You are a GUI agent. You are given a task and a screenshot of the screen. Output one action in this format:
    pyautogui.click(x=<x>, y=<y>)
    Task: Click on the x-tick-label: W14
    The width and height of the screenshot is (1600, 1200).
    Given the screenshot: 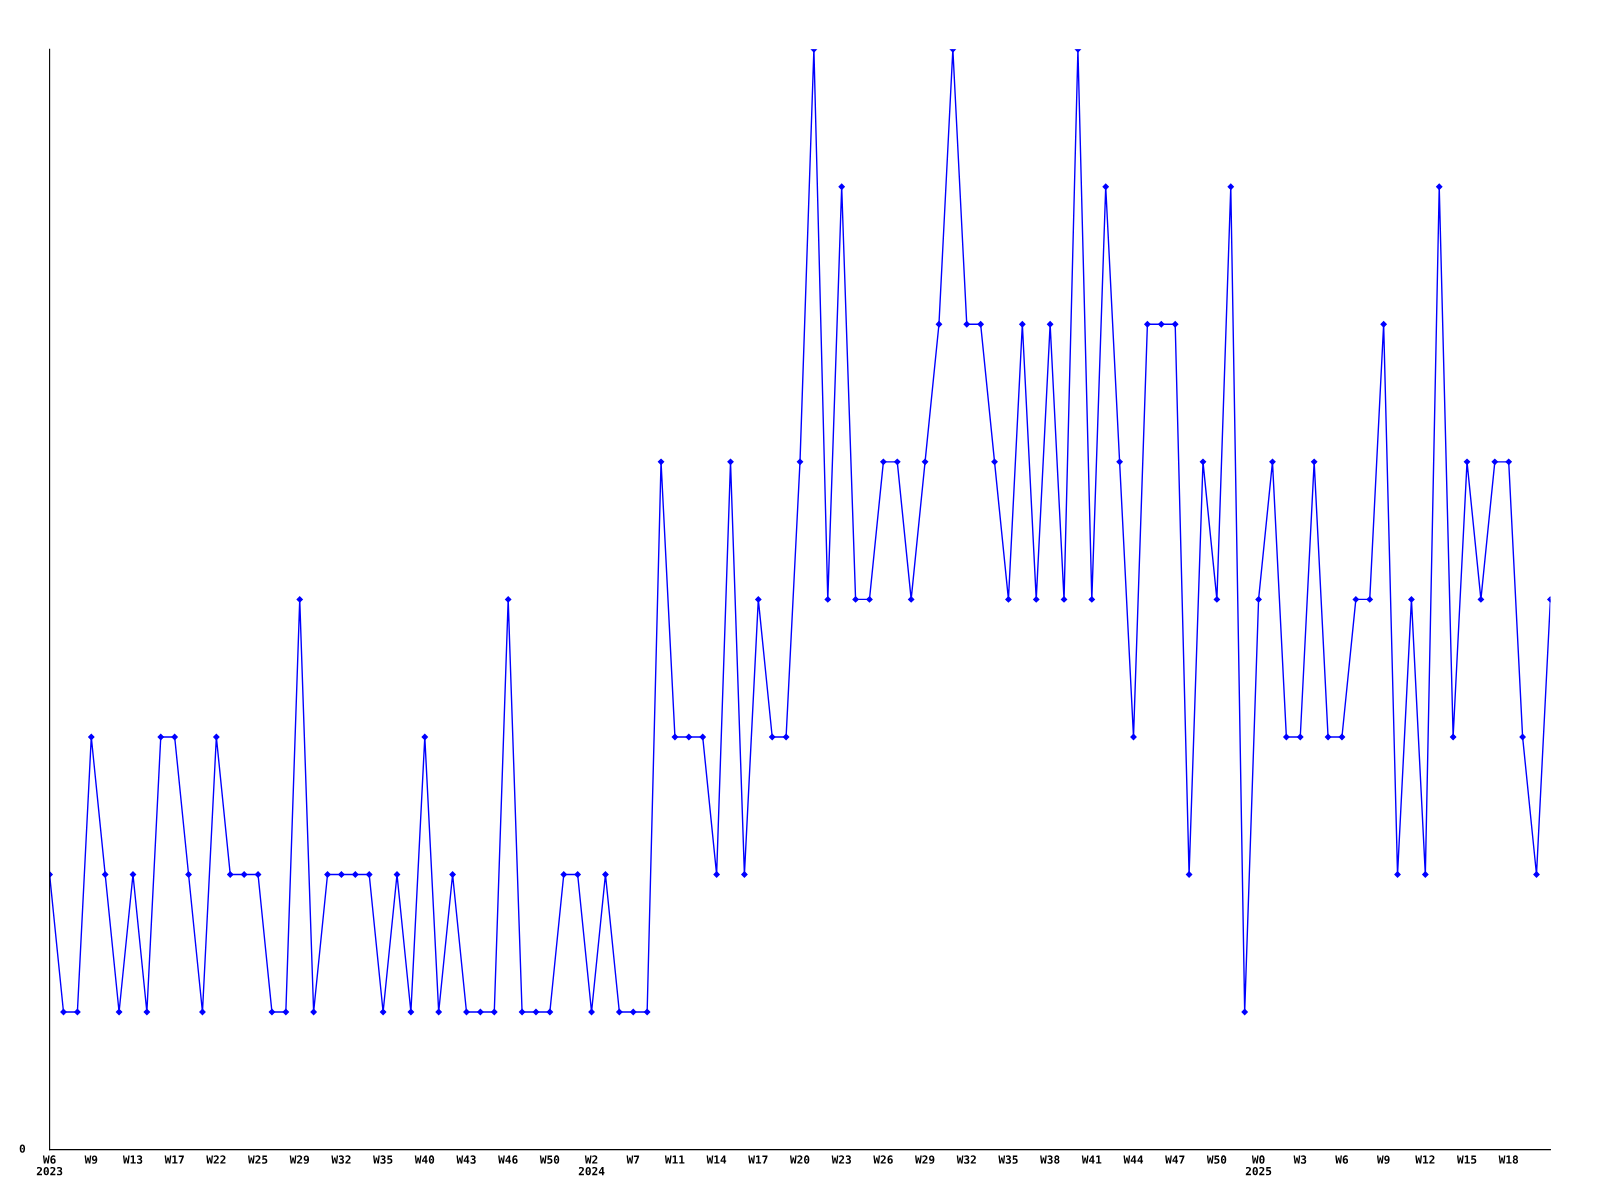 What is the action you would take?
    pyautogui.click(x=716, y=1159)
    